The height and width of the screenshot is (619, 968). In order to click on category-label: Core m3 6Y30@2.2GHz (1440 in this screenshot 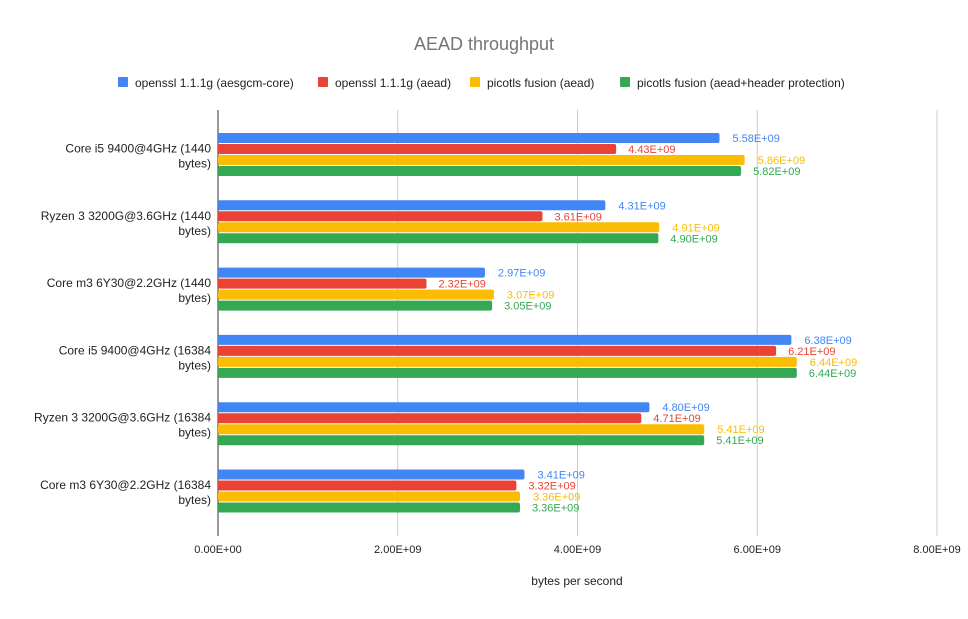, I will do `click(129, 283)`.